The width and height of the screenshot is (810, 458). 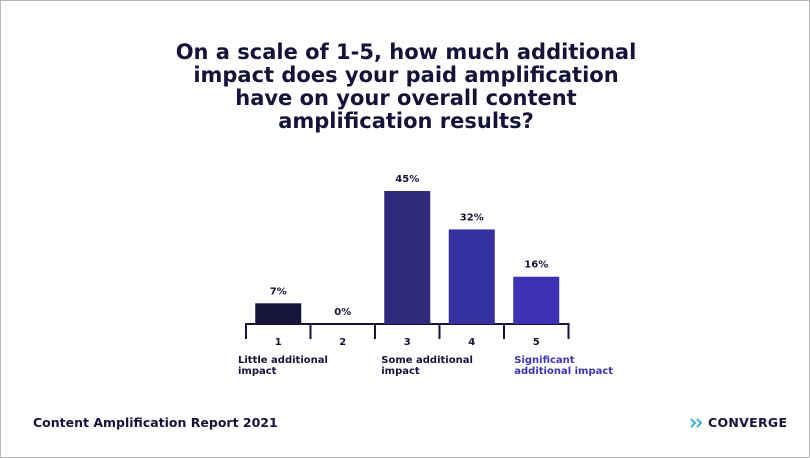 I want to click on value-label: 0%, so click(x=342, y=312).